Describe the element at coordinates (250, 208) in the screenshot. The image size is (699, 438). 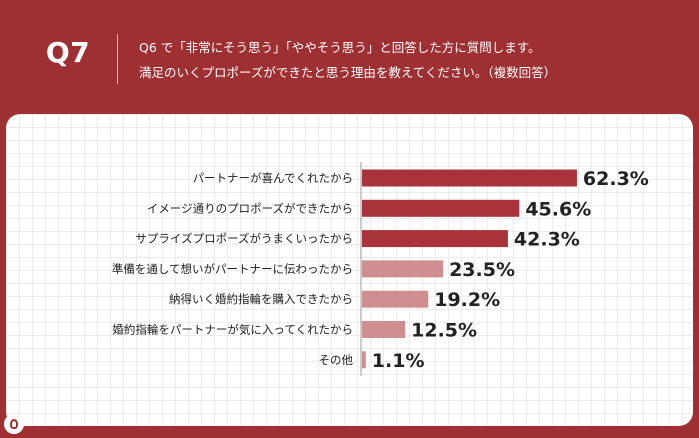
I see `category-label: イメージ通りのプロポーズができたから` at that location.